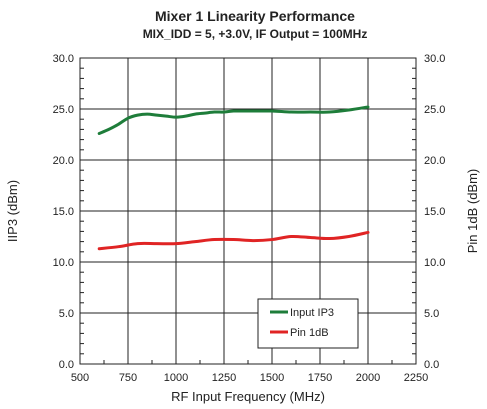 The height and width of the screenshot is (409, 487). Describe the element at coordinates (272, 378) in the screenshot. I see `x-tick-label: 1500` at that location.